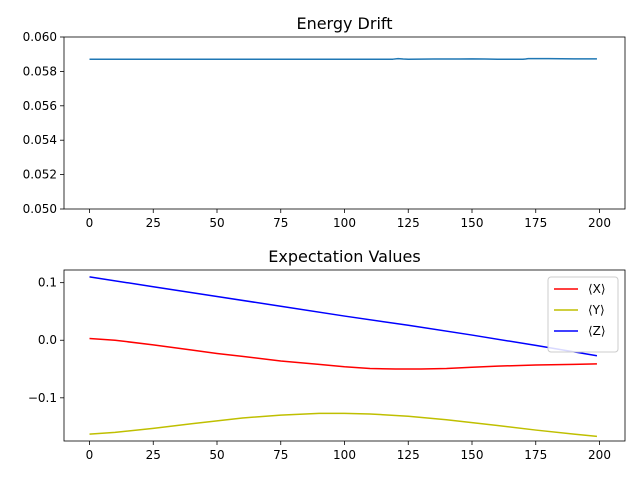 The height and width of the screenshot is (480, 640). Describe the element at coordinates (40, 175) in the screenshot. I see `y-tick-label: 0.052` at that location.